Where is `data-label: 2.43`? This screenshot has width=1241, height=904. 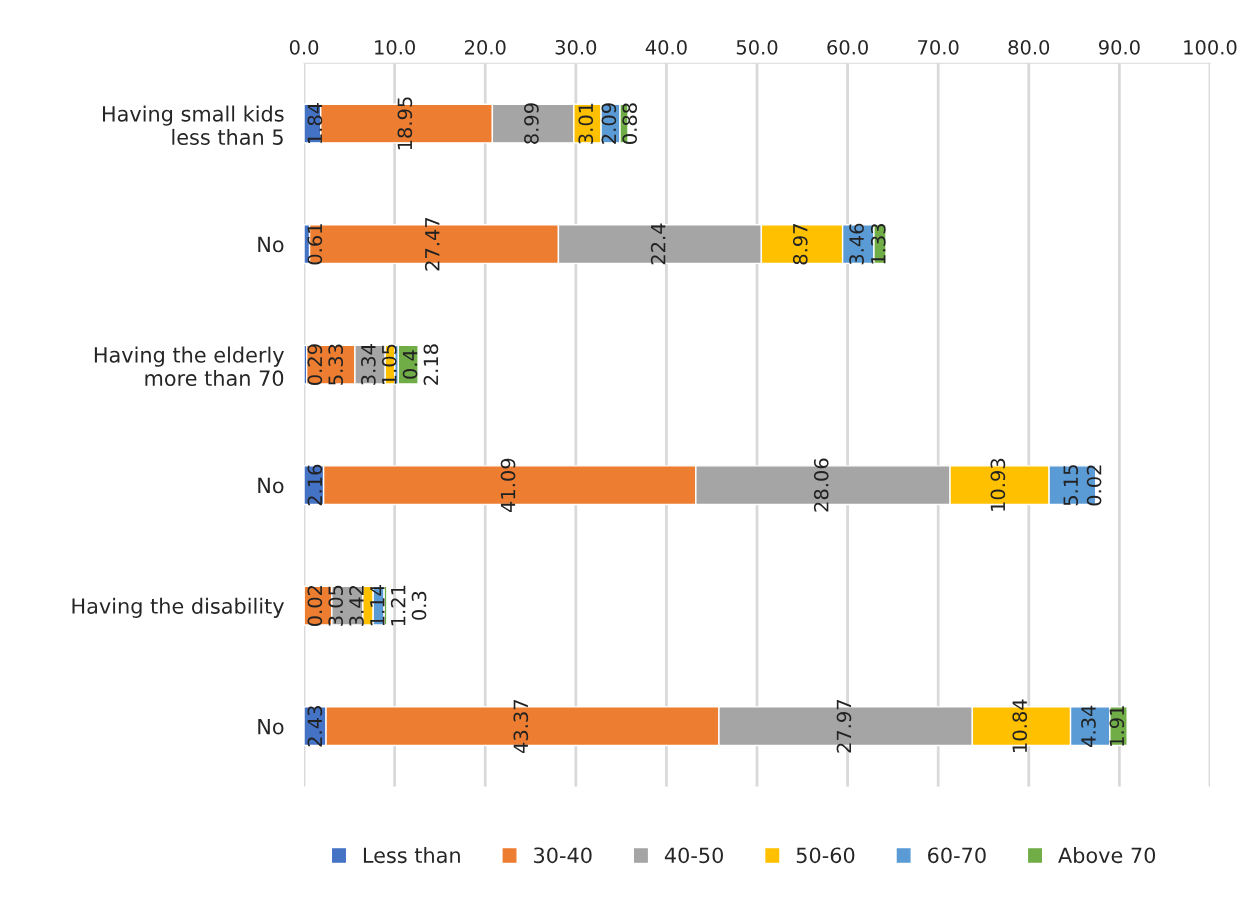
data-label: 2.43 is located at coordinates (315, 726).